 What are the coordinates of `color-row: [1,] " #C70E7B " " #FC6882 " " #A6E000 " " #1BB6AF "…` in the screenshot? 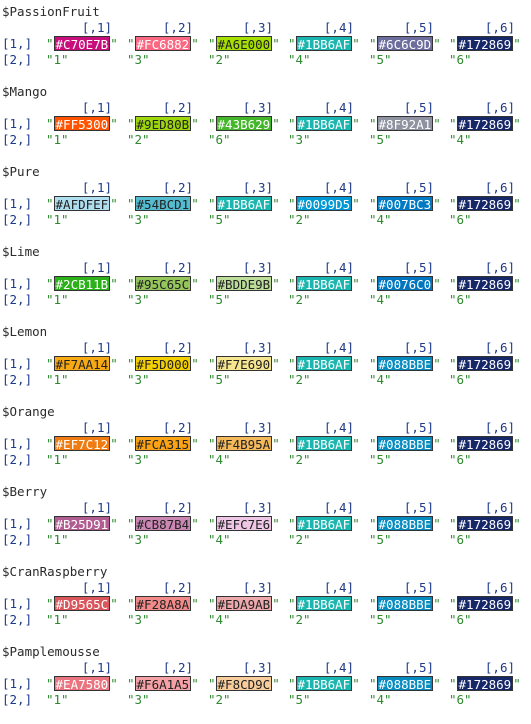 It's located at (265, 44).